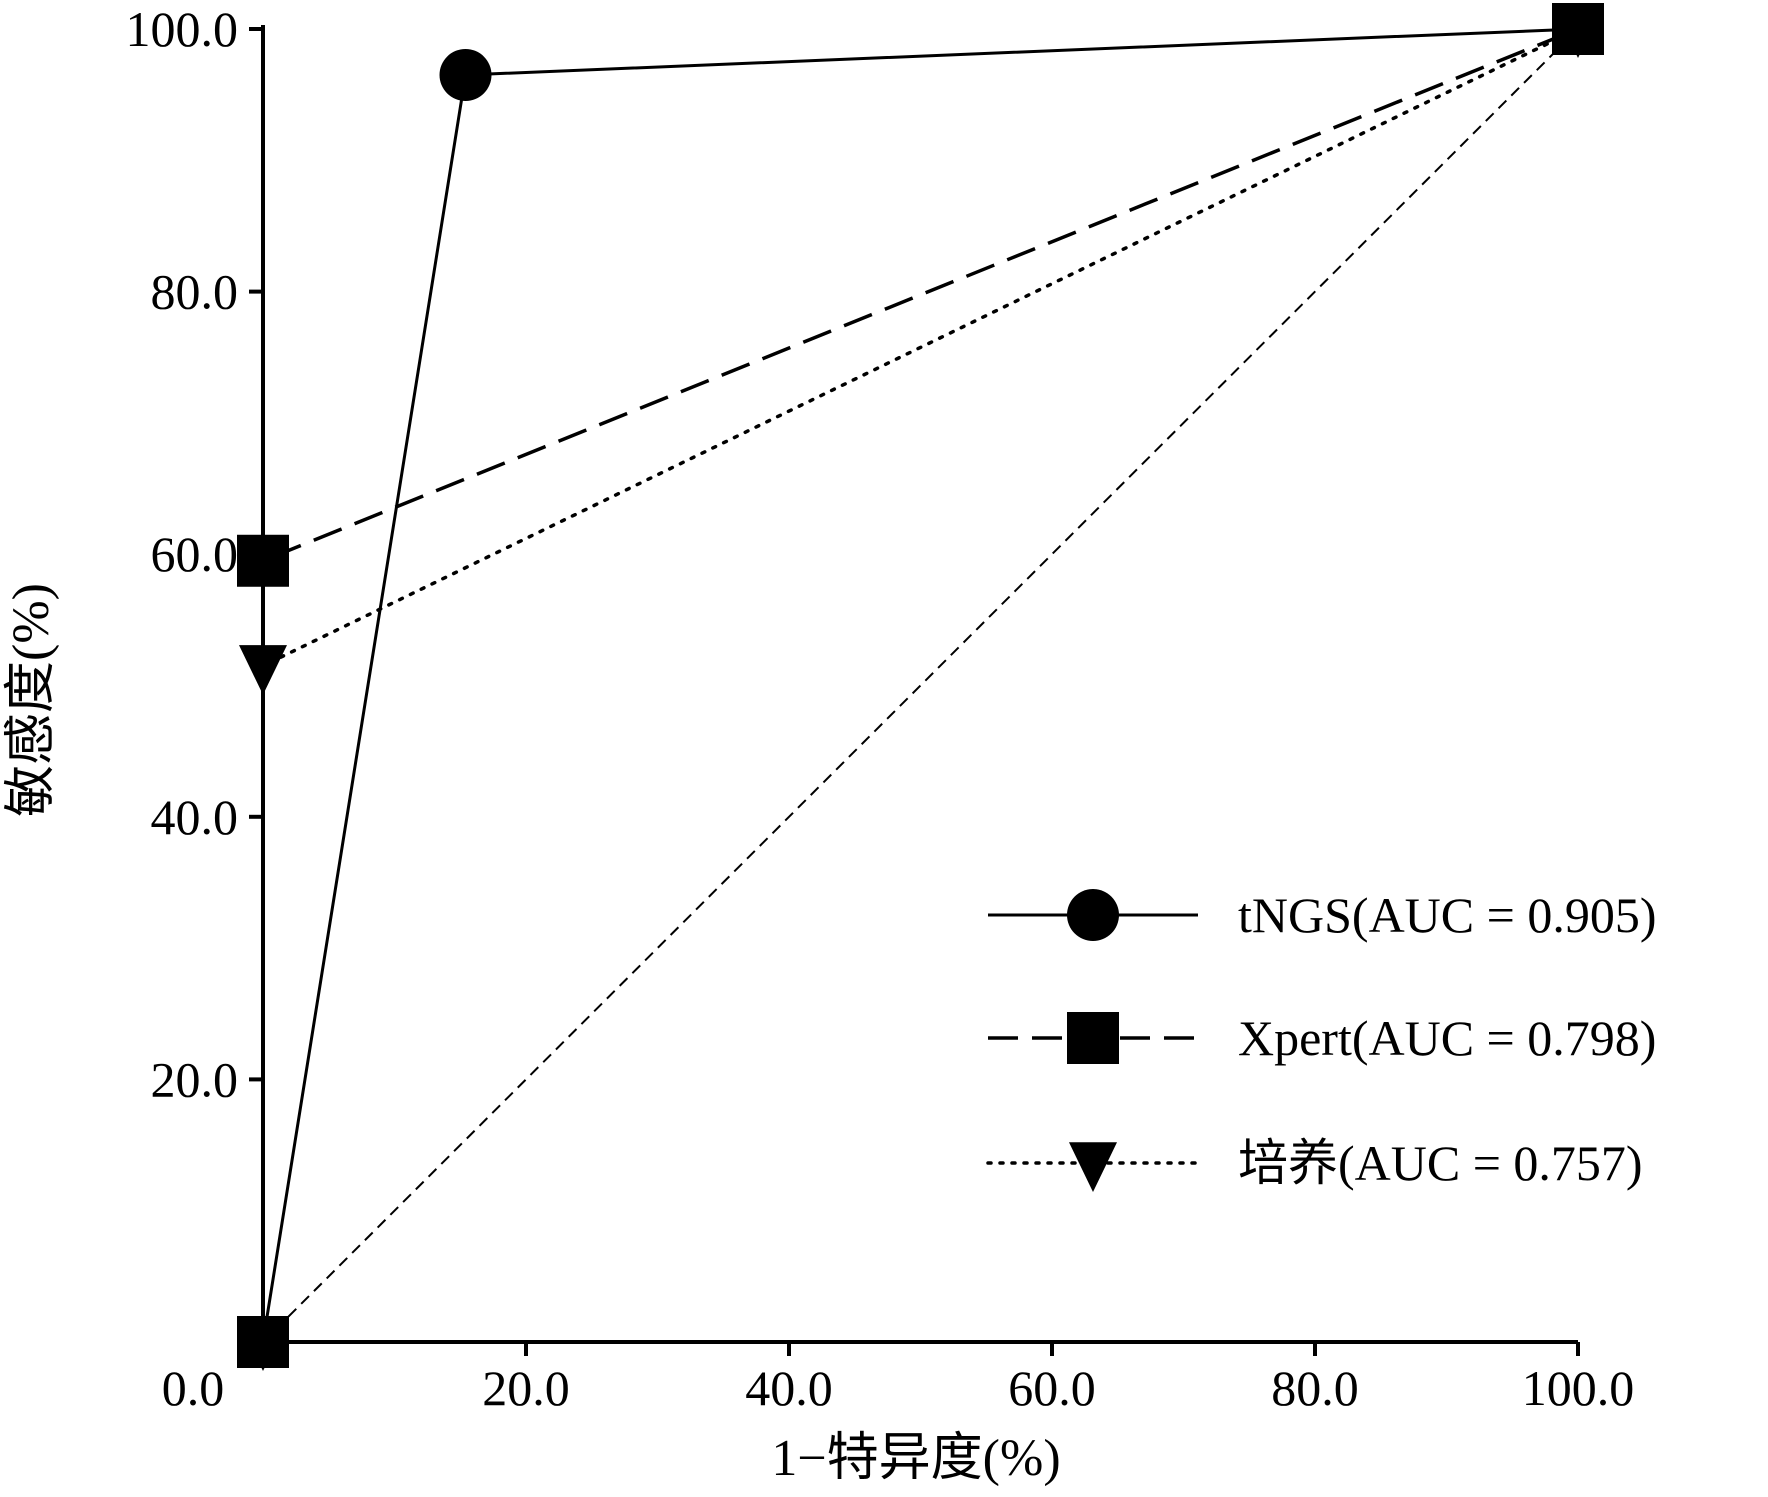 The height and width of the screenshot is (1497, 1768). What do you see at coordinates (1093, 1038) in the screenshot?
I see `legend-marker-square` at bounding box center [1093, 1038].